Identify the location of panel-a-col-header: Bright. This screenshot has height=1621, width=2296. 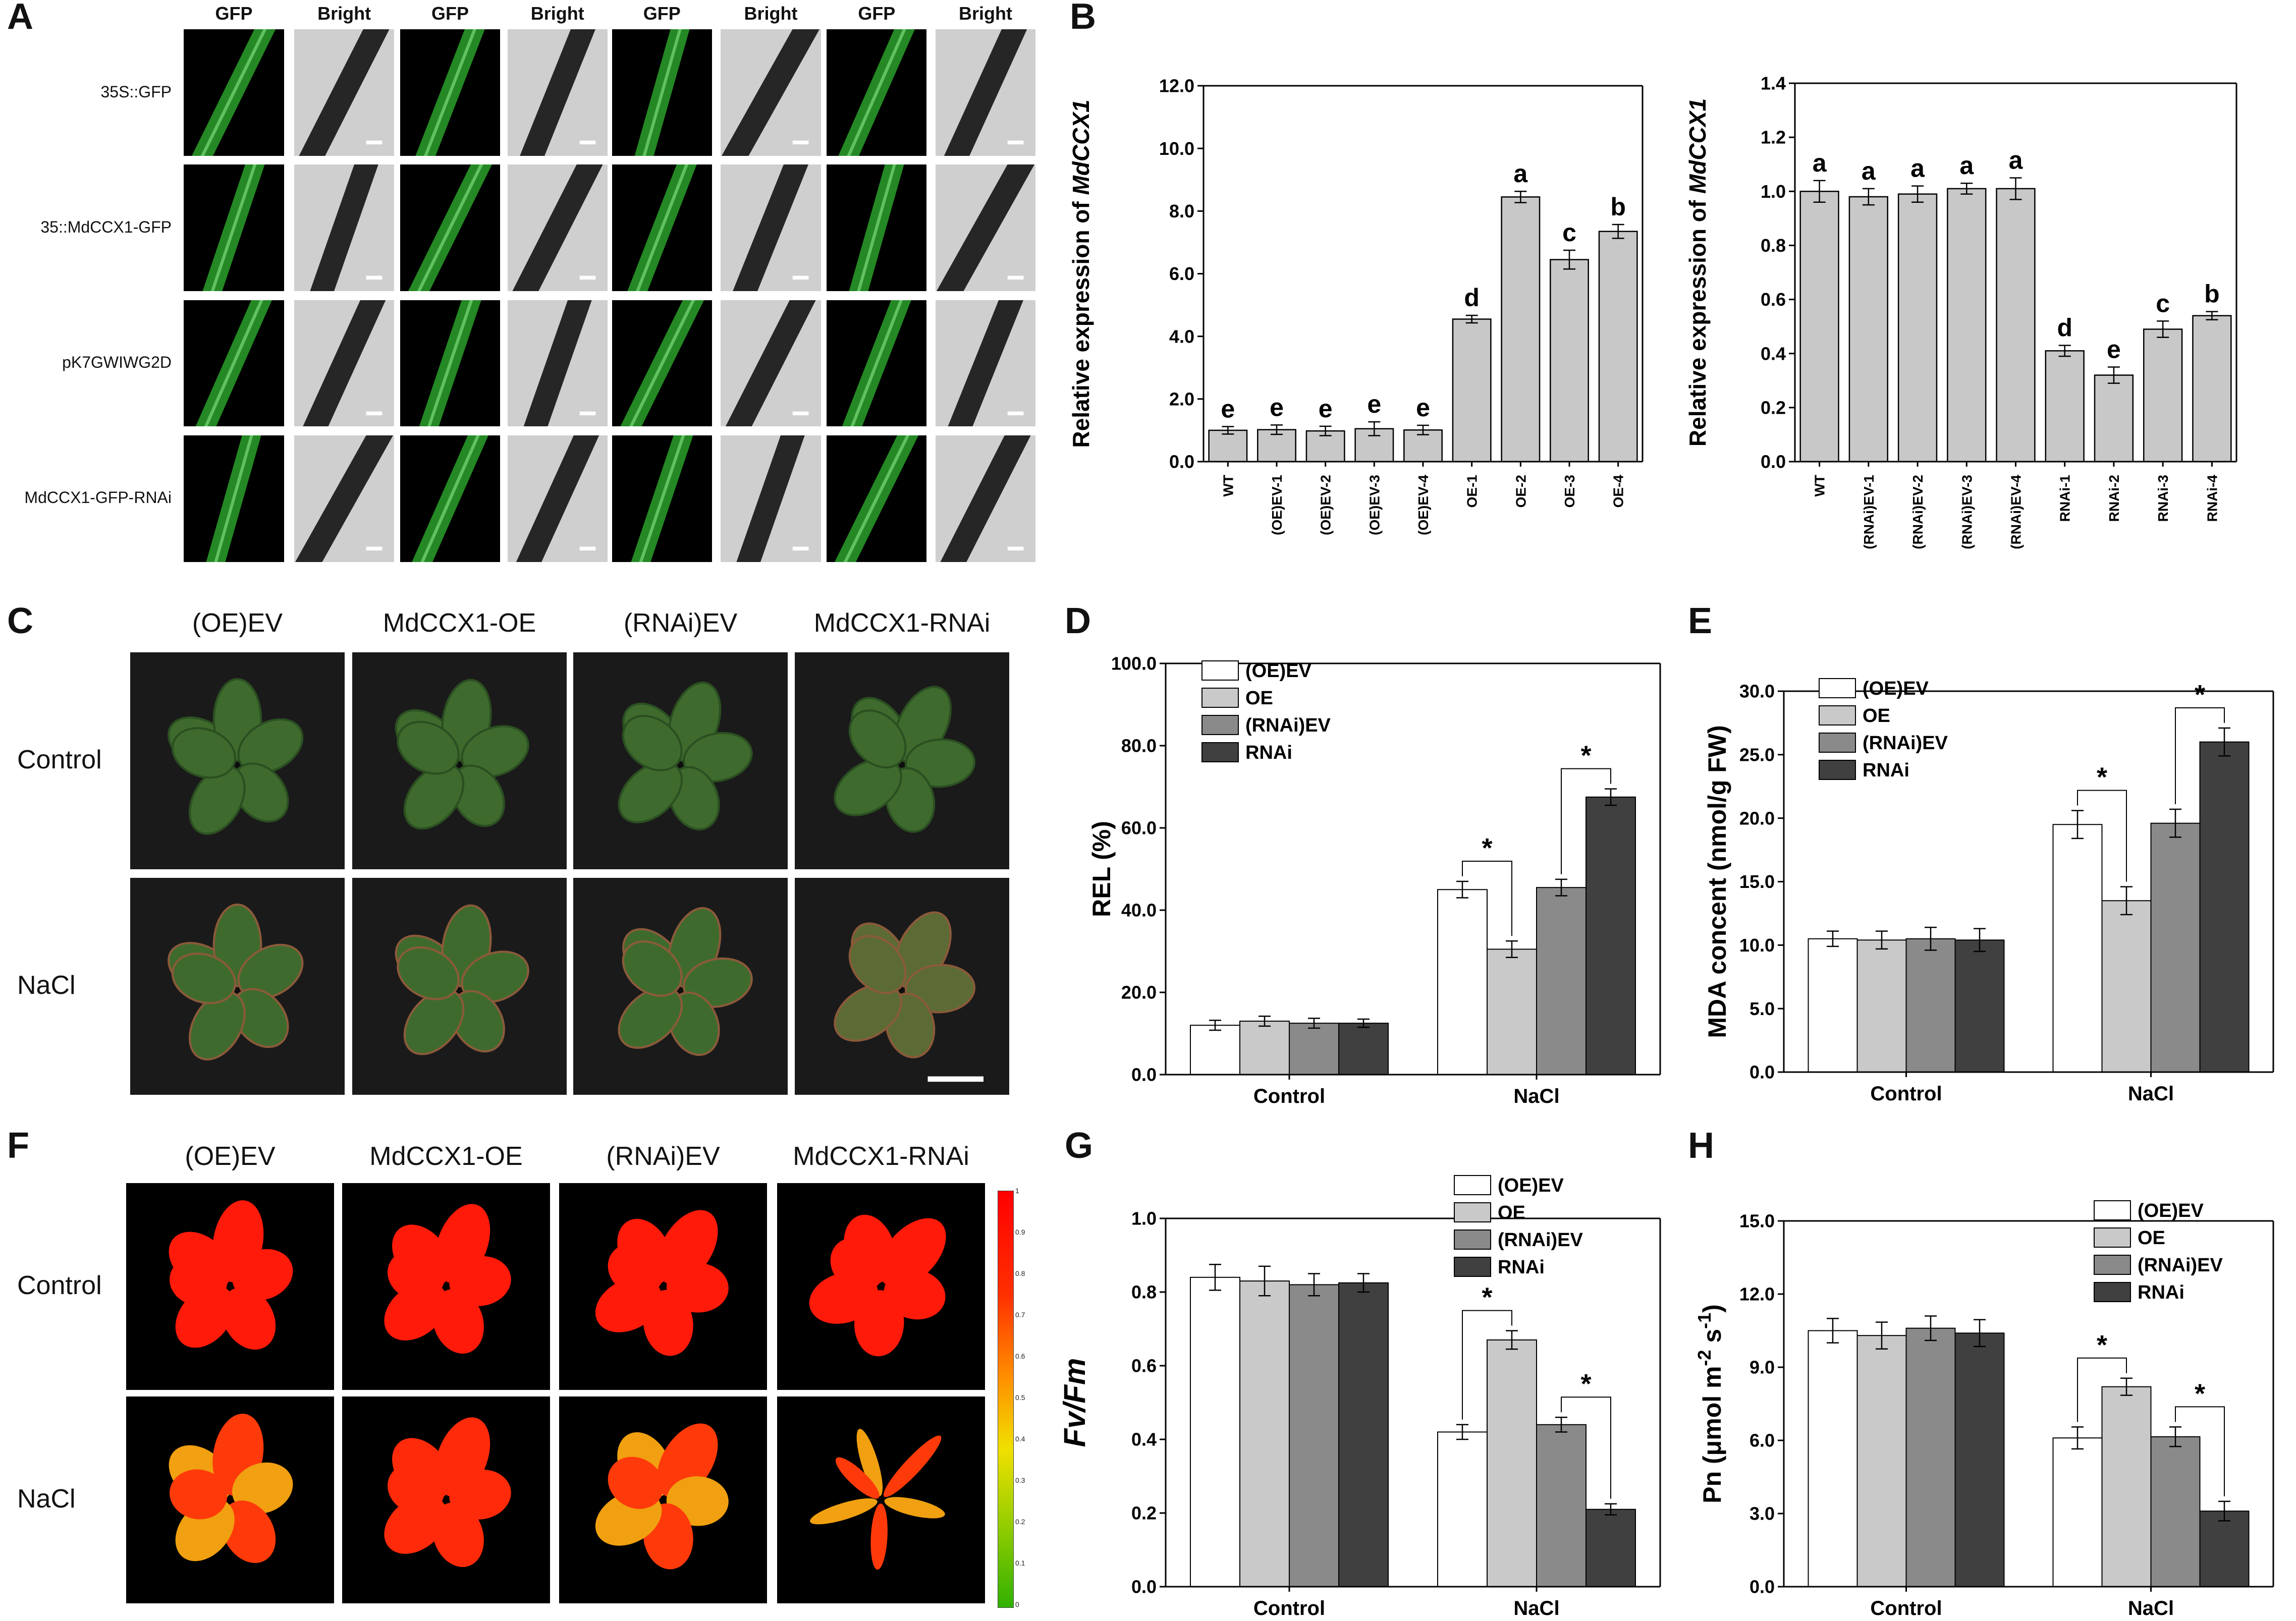
(557, 13).